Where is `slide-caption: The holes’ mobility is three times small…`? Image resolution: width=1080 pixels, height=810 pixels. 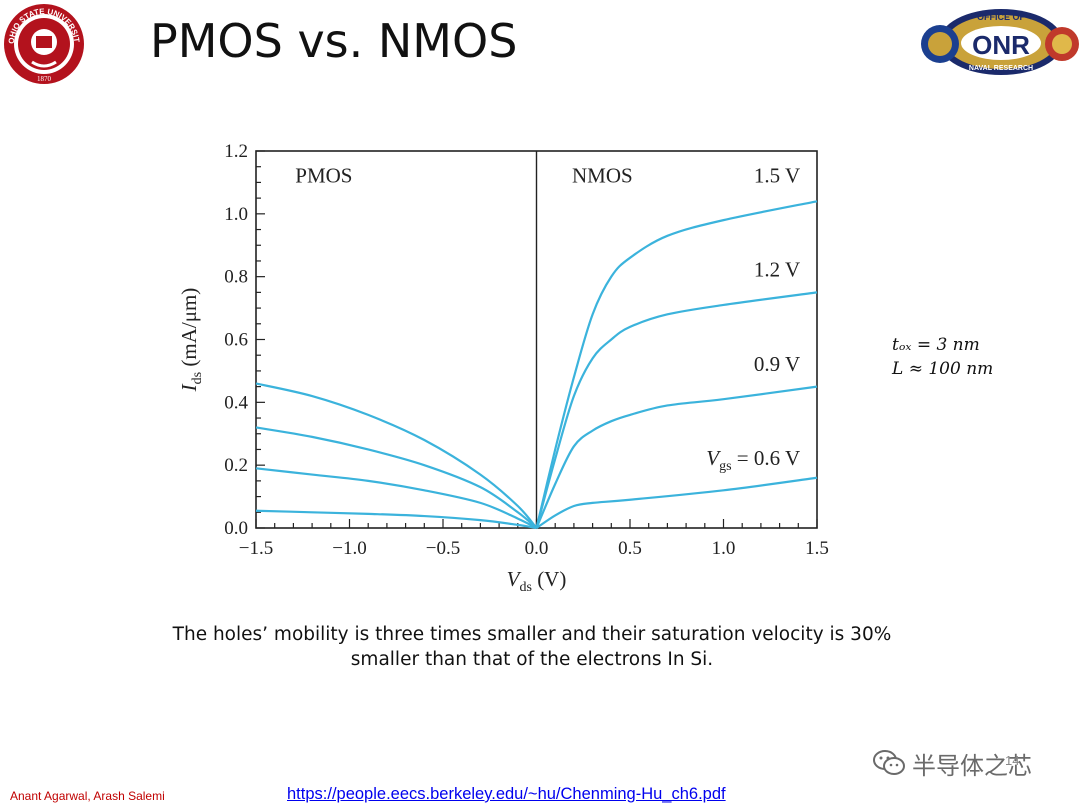
slide-caption: The holes’ mobility is three times small… is located at coordinates (532, 647).